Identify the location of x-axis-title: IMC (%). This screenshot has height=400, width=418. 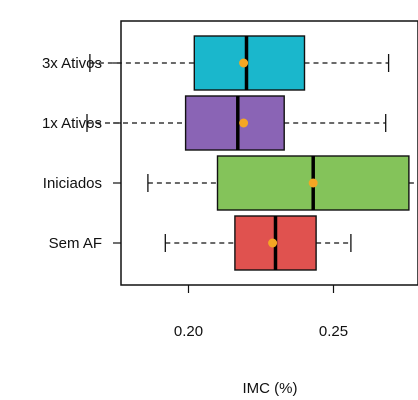
(270, 388).